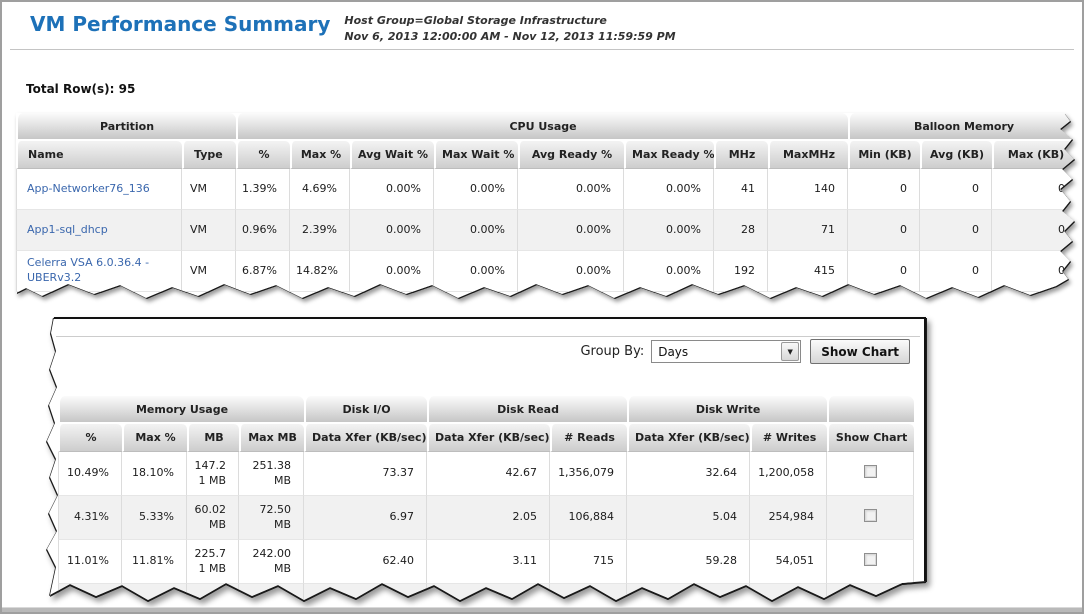 This screenshot has width=1084, height=614. What do you see at coordinates (272, 518) in the screenshot?
I see `mem-max-mb: 72.50 MB` at bounding box center [272, 518].